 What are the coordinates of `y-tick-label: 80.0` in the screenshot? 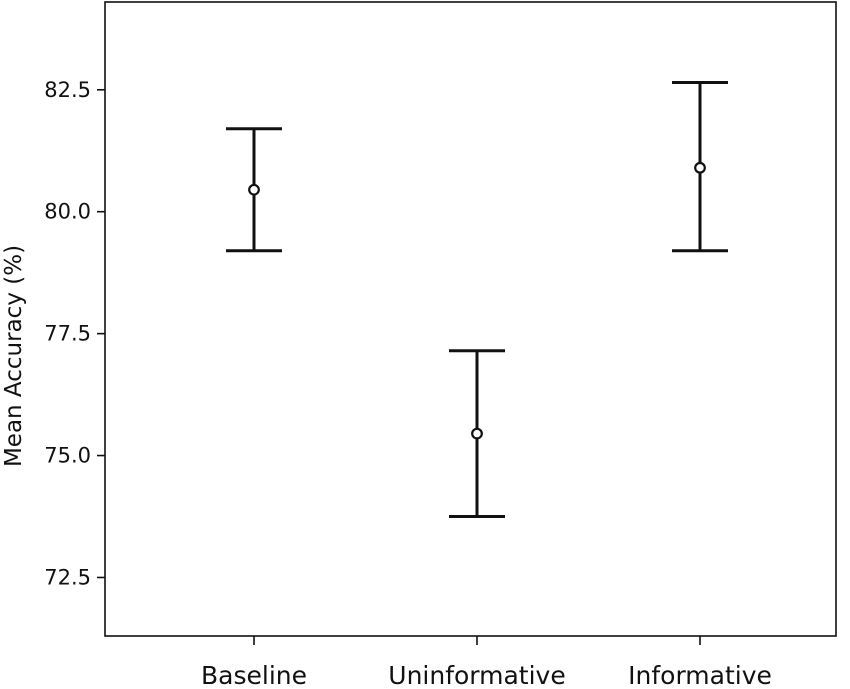 It's located at (67, 212).